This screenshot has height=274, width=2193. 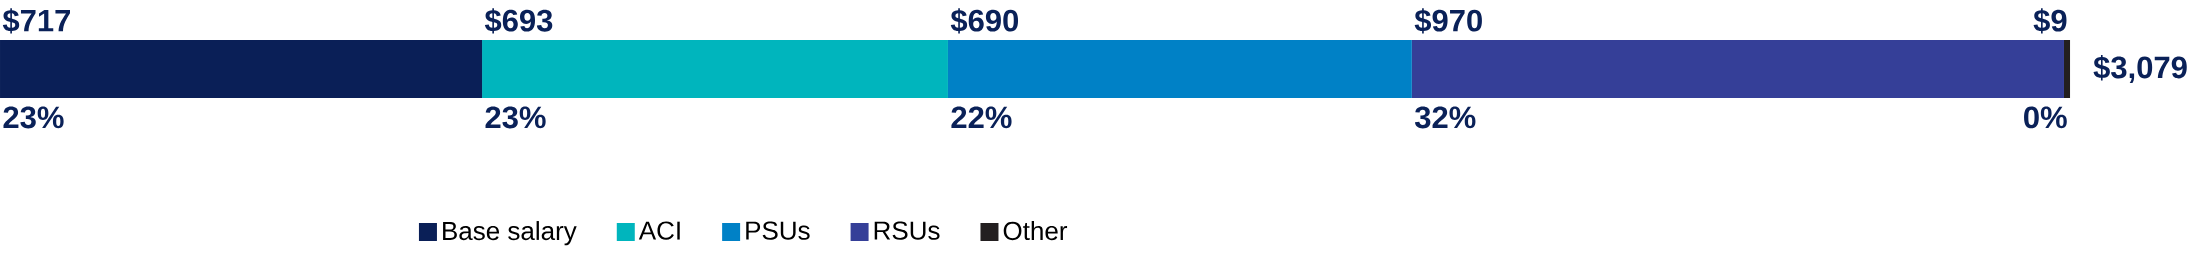 What do you see at coordinates (907, 230) in the screenshot?
I see `legend-label: RSUs` at bounding box center [907, 230].